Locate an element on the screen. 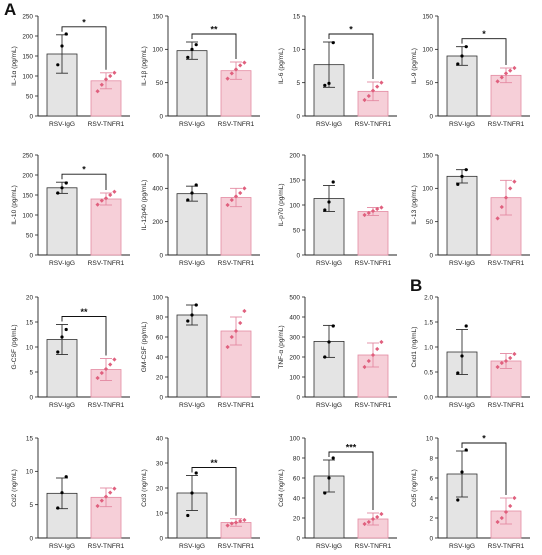  y-axis-label: IL-13 (pg/mL) is located at coordinates (414, 205).